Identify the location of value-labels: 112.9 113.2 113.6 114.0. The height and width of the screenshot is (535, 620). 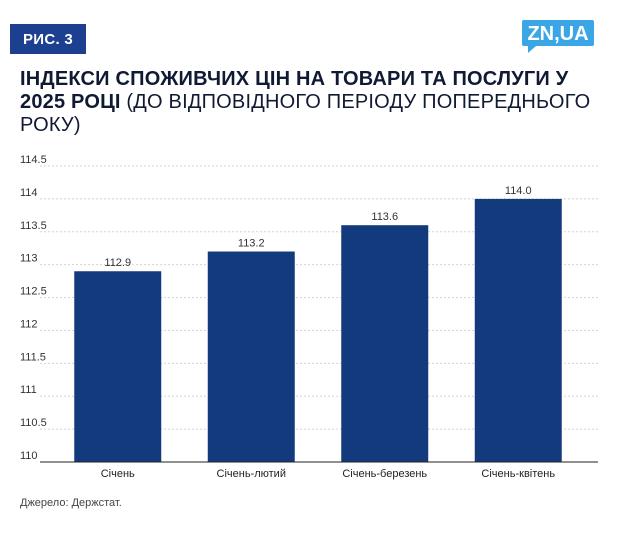
(317, 227).